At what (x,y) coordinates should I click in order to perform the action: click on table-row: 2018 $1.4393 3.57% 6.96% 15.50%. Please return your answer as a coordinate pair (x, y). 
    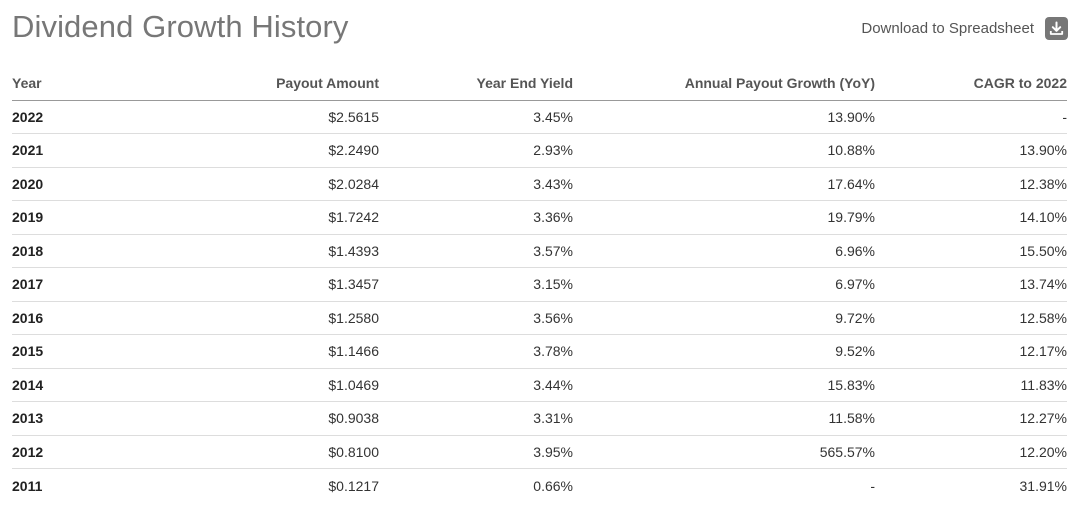
    Looking at the image, I should click on (539, 251).